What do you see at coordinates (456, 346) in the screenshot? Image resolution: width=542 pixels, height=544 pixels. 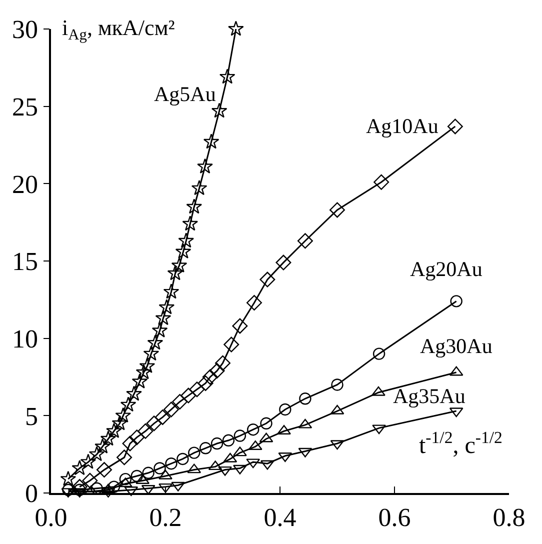 I see `series-label: Ag30Au` at bounding box center [456, 346].